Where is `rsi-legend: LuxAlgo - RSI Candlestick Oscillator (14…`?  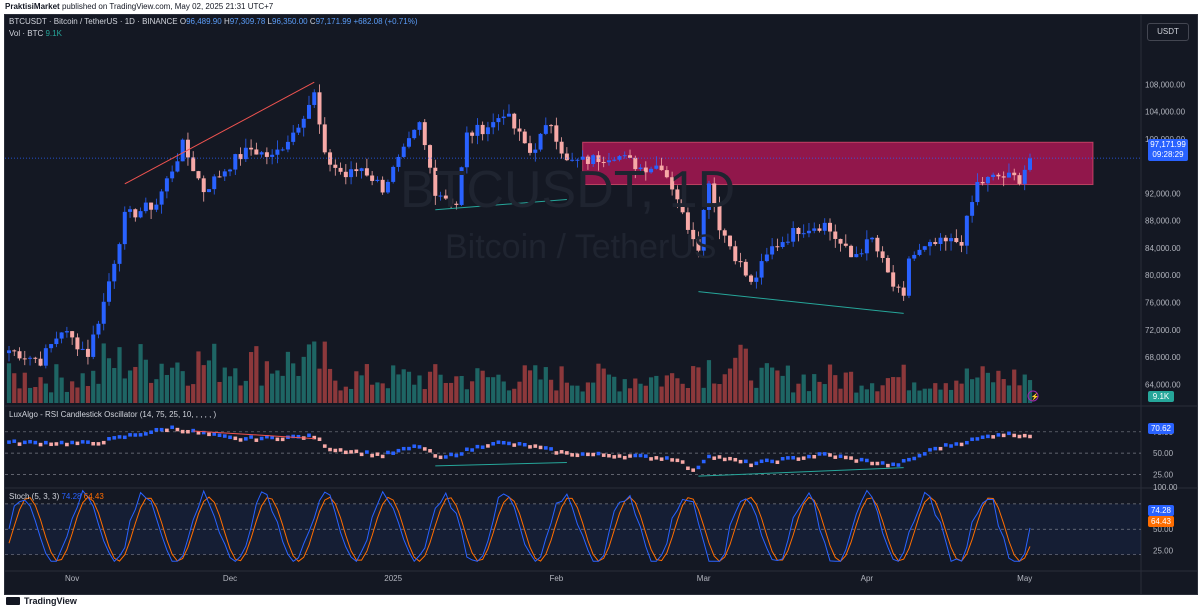
rsi-legend: LuxAlgo - RSI Candlestick Oscillator (14… is located at coordinates (112, 414).